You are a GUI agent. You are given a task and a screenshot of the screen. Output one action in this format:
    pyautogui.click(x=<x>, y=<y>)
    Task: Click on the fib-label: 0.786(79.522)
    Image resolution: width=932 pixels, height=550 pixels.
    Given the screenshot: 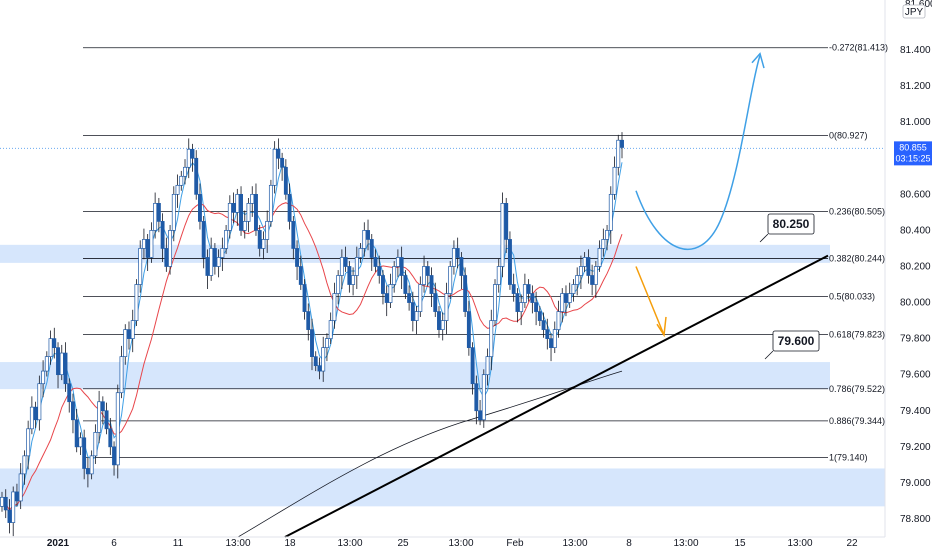 What is the action you would take?
    pyautogui.click(x=857, y=389)
    